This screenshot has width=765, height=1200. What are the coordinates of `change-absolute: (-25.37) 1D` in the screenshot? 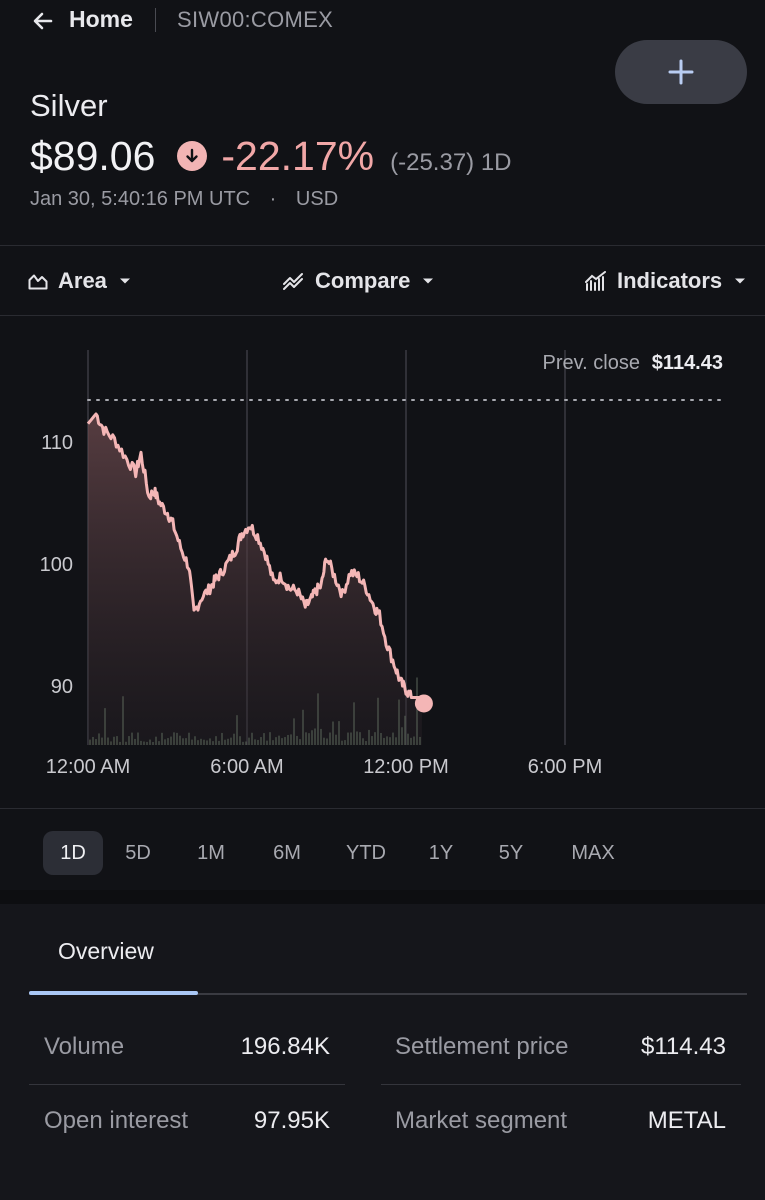 It's located at (451, 162).